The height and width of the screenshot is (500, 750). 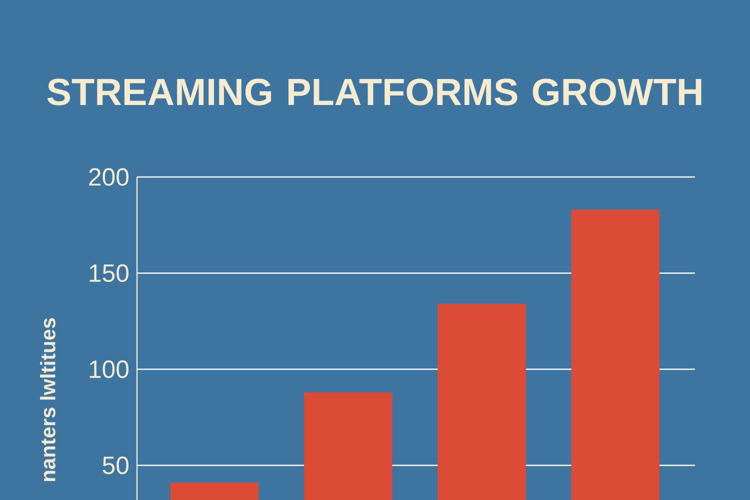 What do you see at coordinates (374, 92) in the screenshot?
I see `chart-title: STREAMING PLATFORMS GROWTH` at bounding box center [374, 92].